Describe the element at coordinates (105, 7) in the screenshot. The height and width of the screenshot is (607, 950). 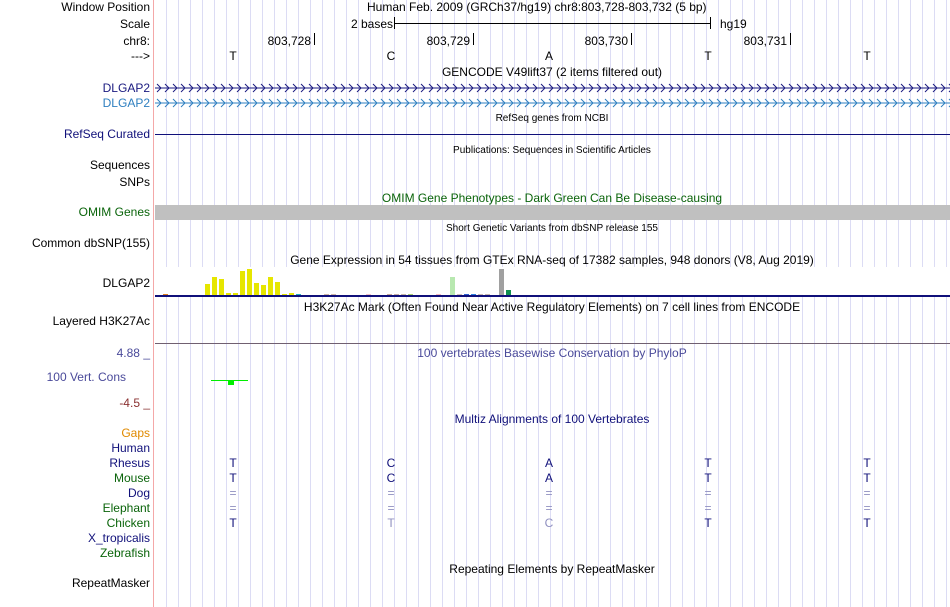
I see `label-window-position: Window Position` at that location.